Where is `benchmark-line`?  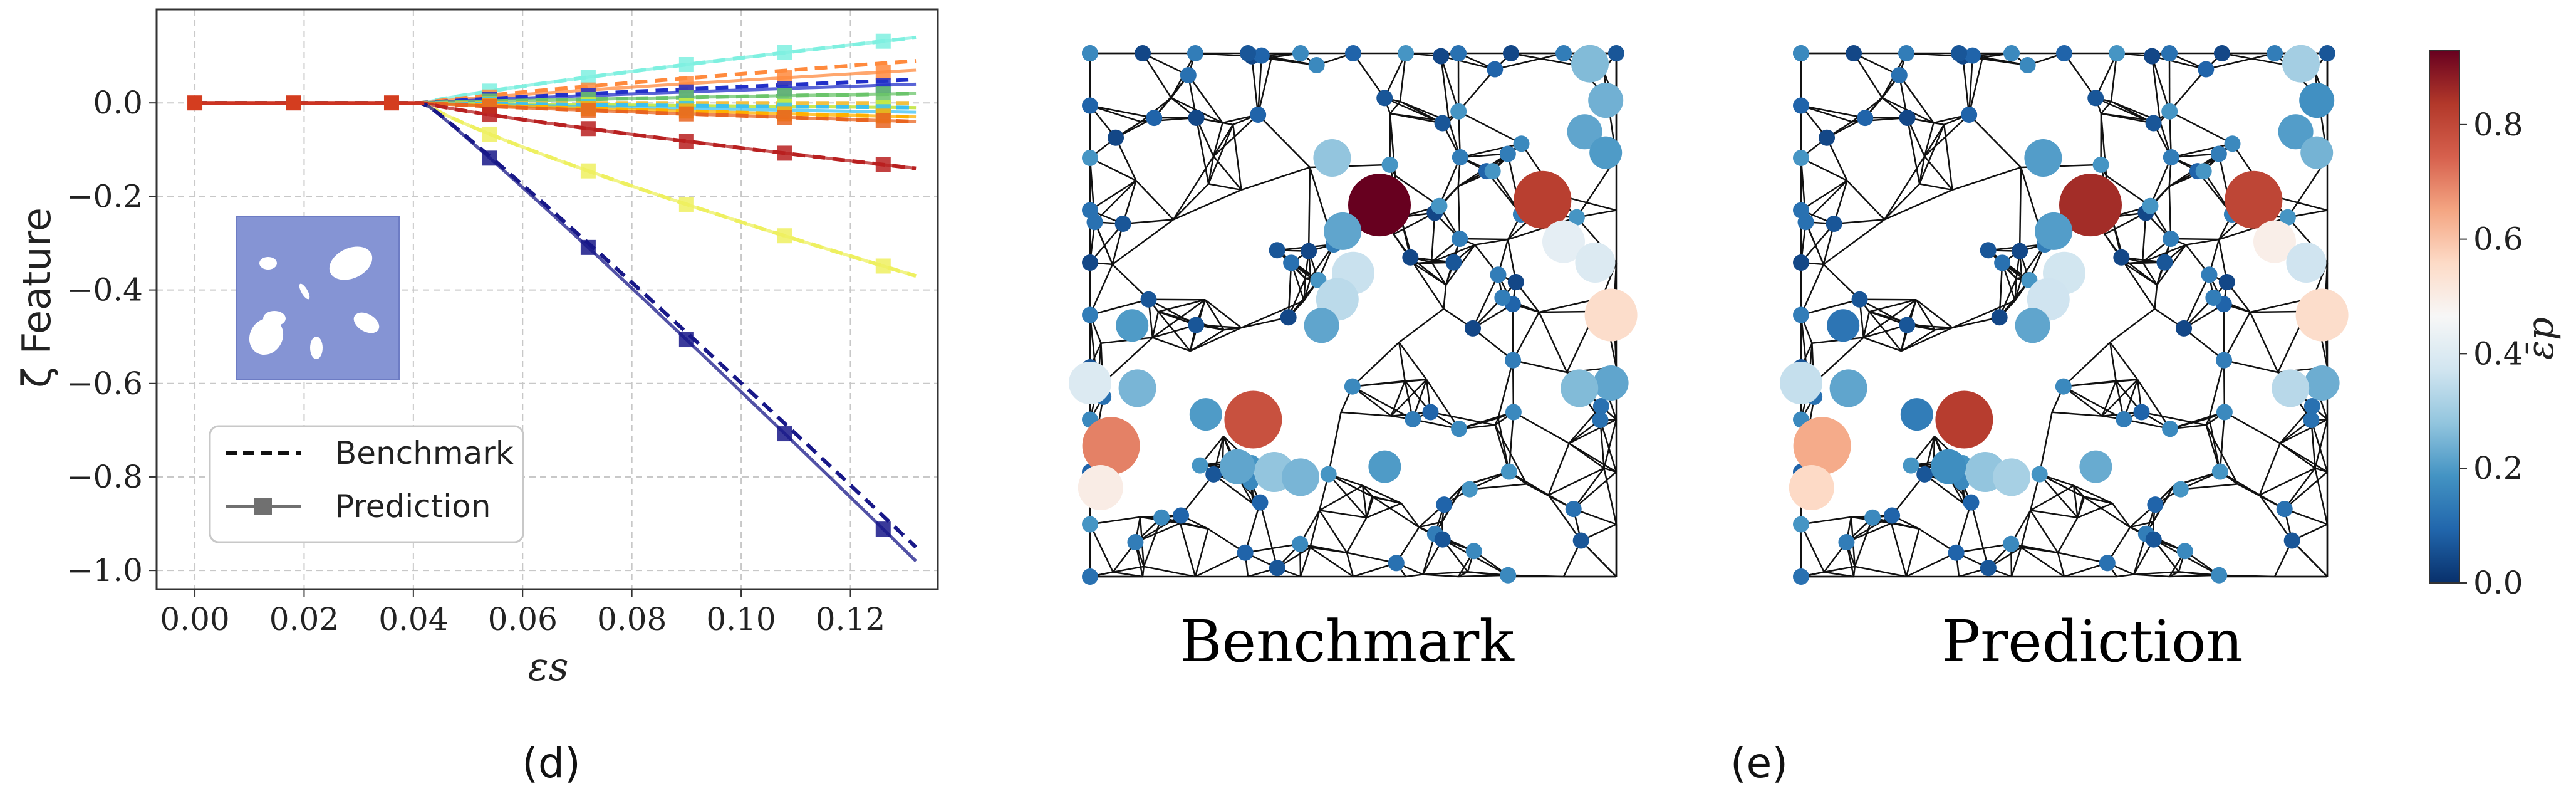
benchmark-line is located at coordinates (556, 70).